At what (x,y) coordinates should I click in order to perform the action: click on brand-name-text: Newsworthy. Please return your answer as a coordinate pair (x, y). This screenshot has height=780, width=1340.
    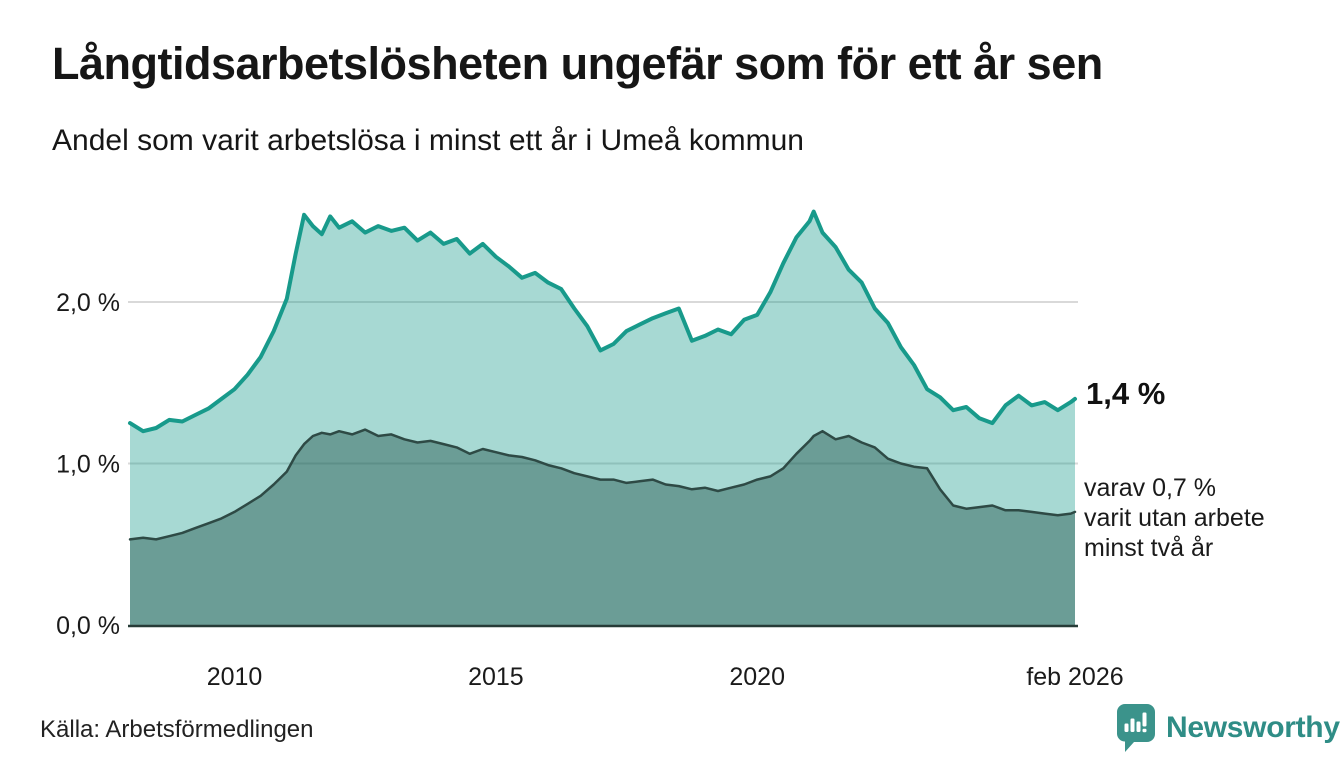
    Looking at the image, I should click on (1253, 727).